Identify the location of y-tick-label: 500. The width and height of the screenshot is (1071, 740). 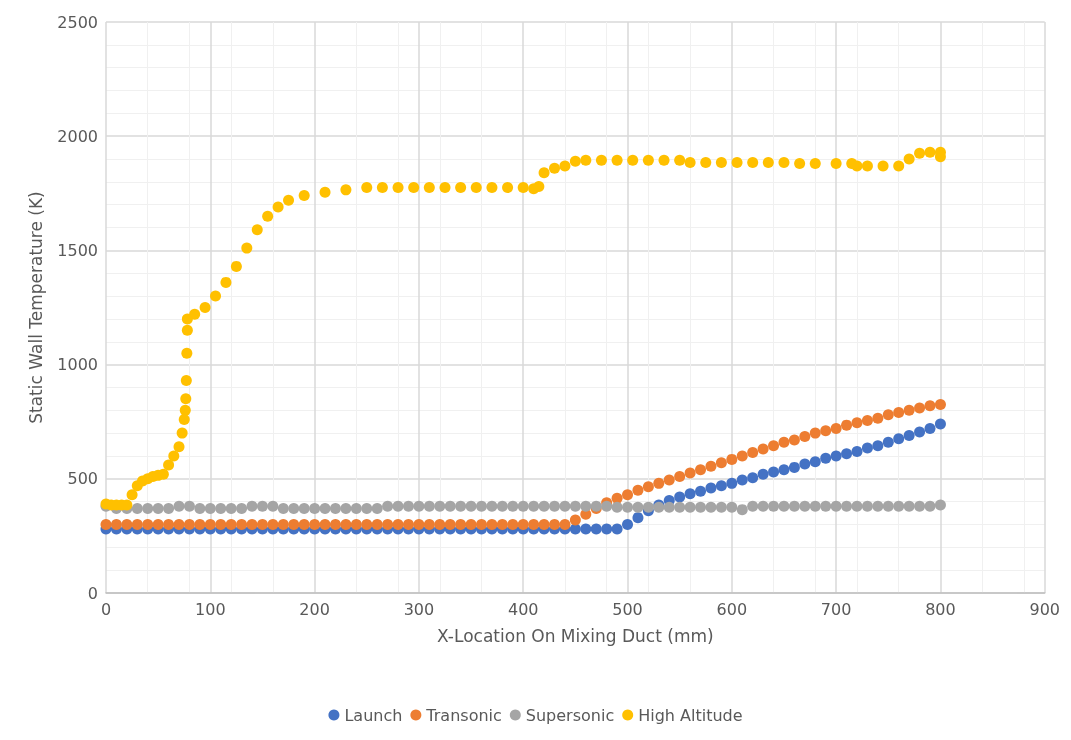
(82, 479).